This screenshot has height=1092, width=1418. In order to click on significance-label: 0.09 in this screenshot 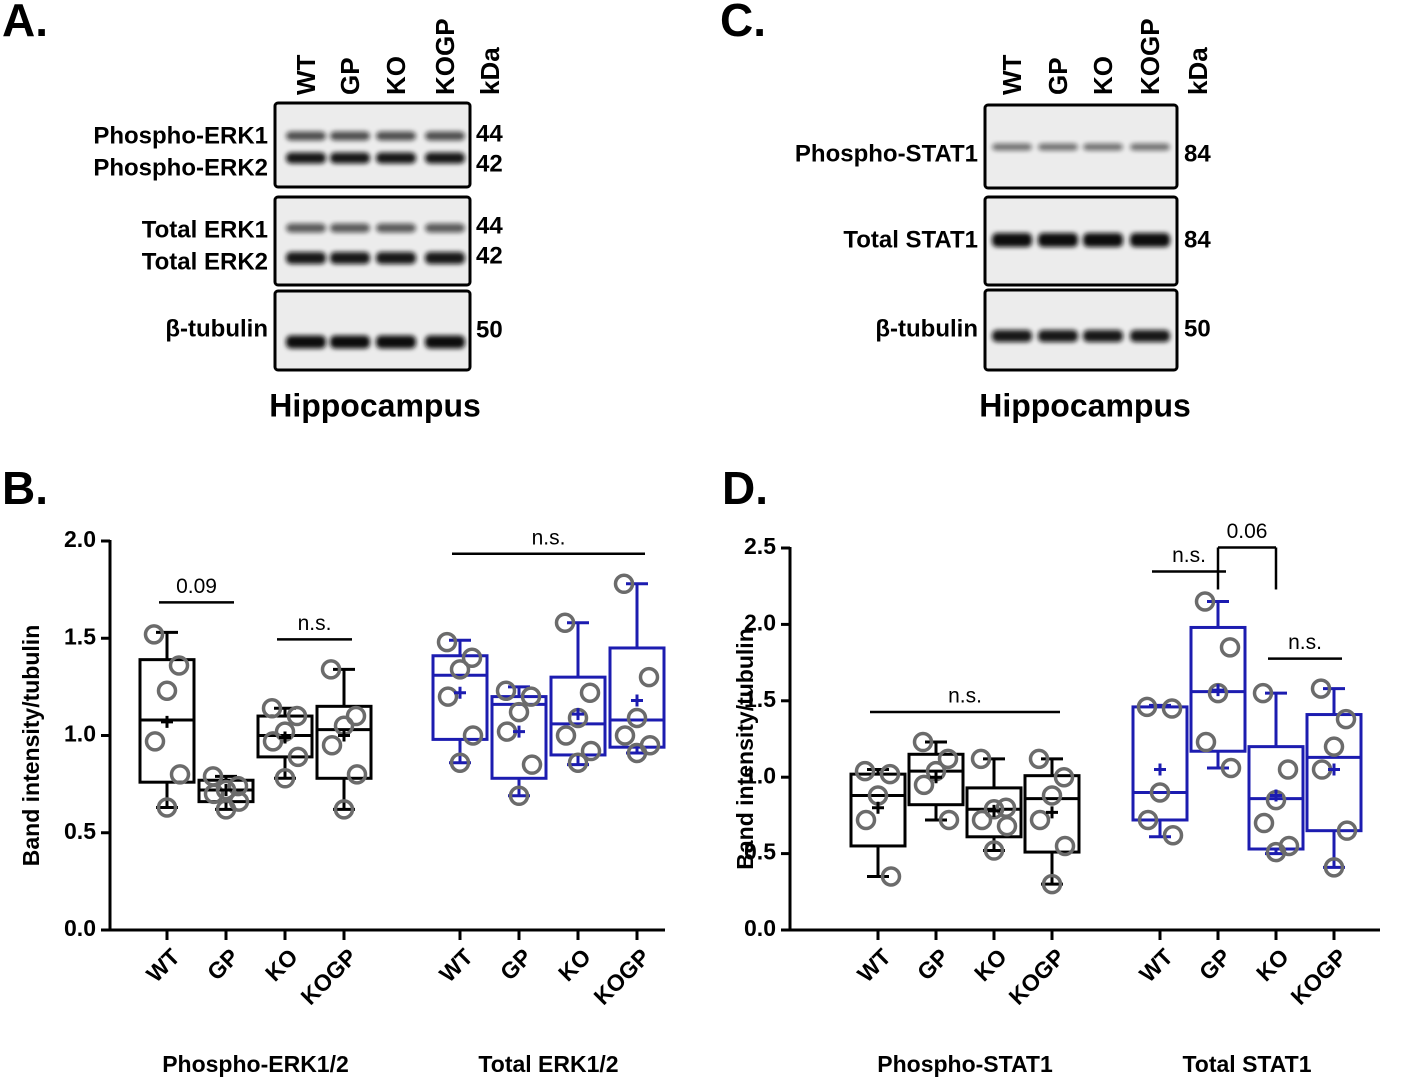, I will do `click(196, 586)`.